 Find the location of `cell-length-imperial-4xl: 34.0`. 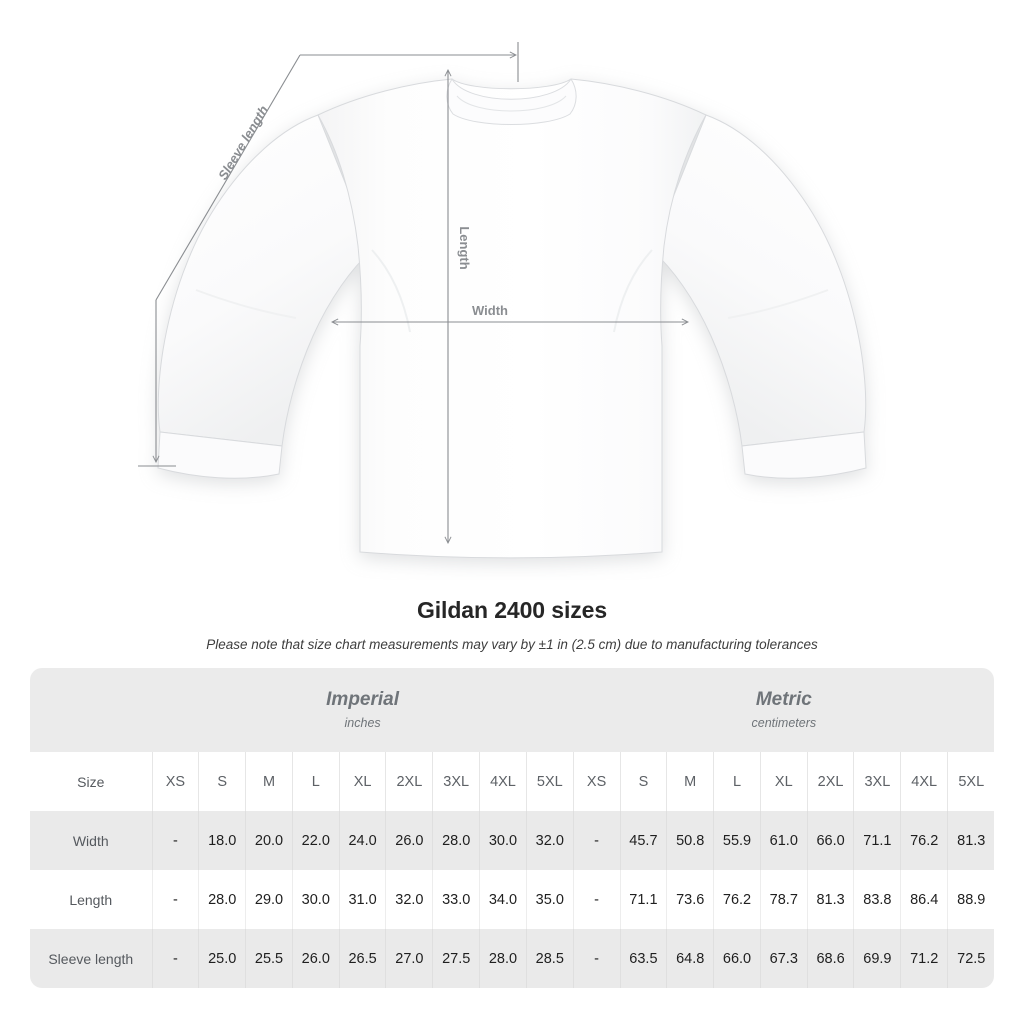

cell-length-imperial-4xl: 34.0 is located at coordinates (503, 899).